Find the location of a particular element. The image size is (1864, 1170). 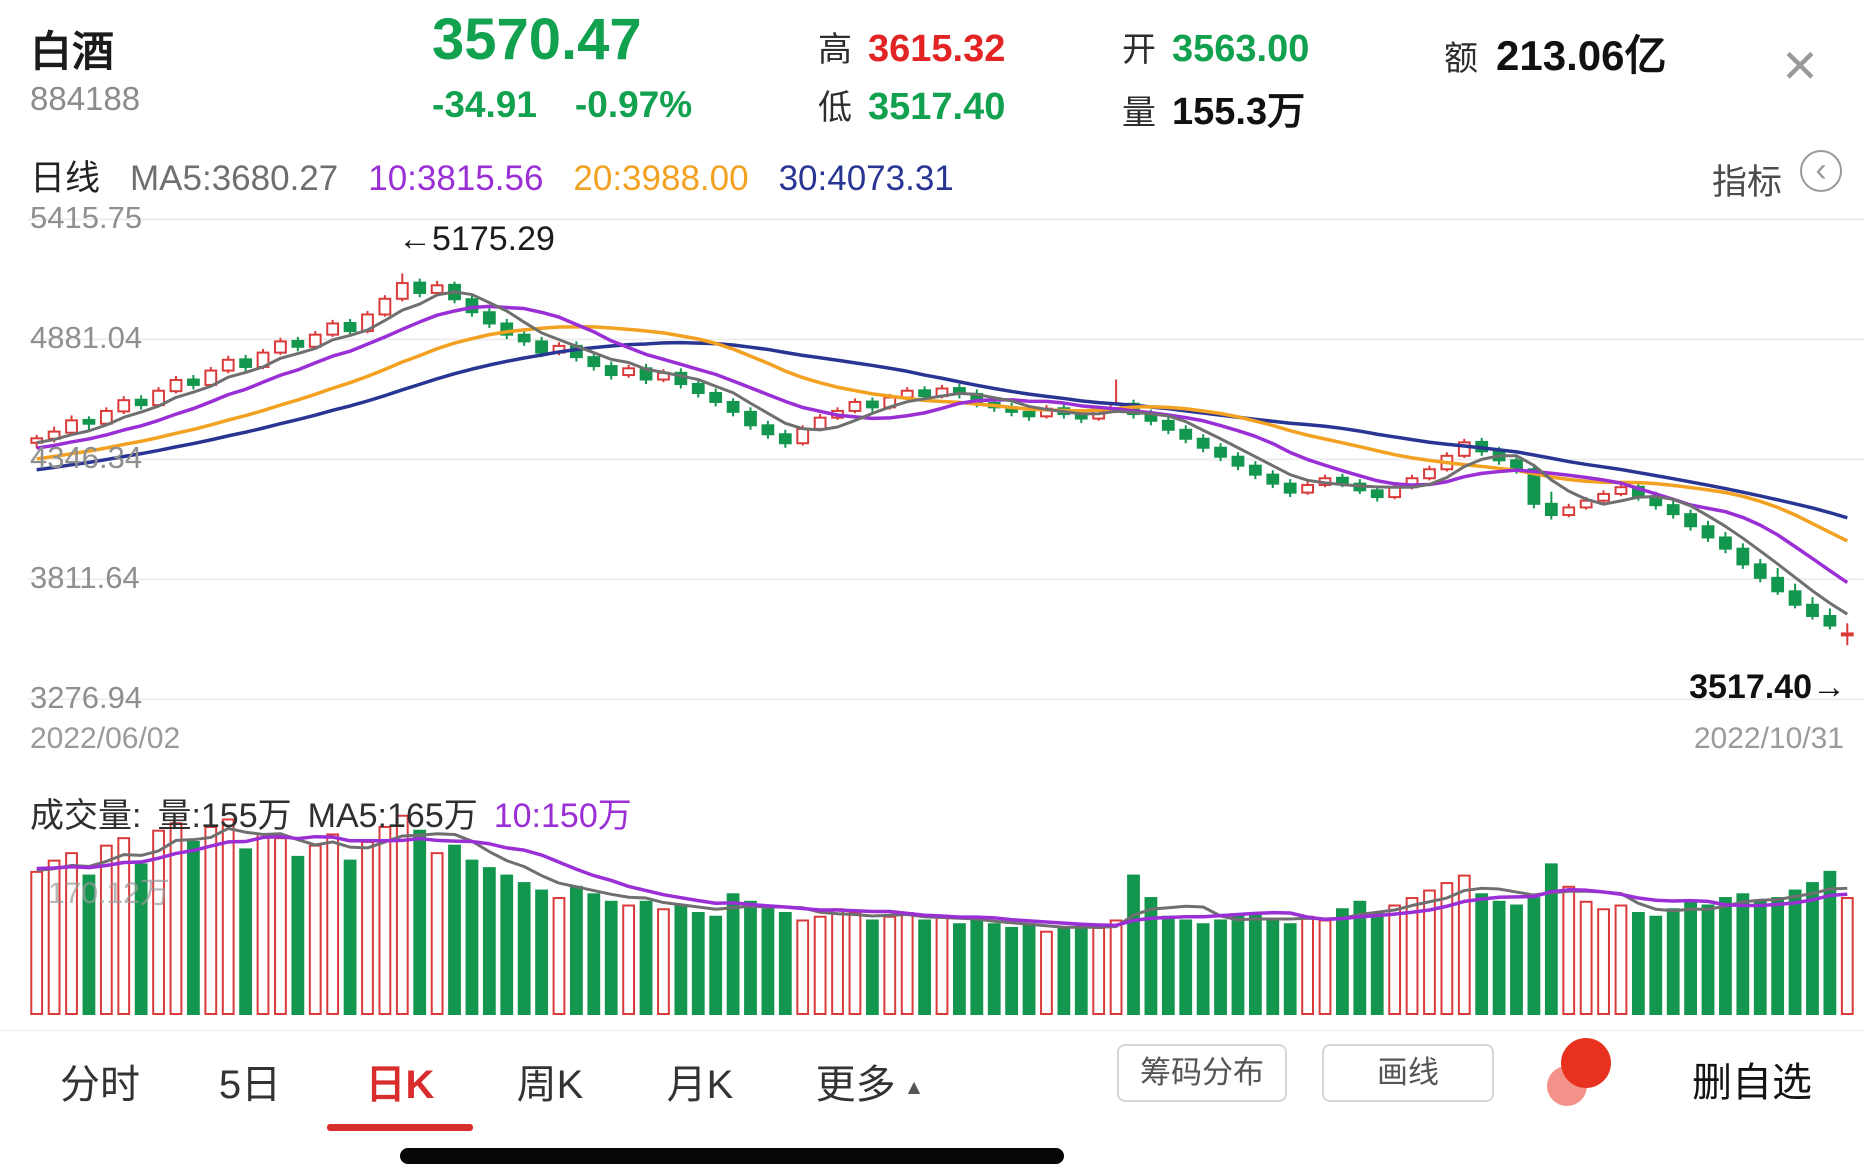

date-axis-start: 2022/06/02 is located at coordinates (105, 738).